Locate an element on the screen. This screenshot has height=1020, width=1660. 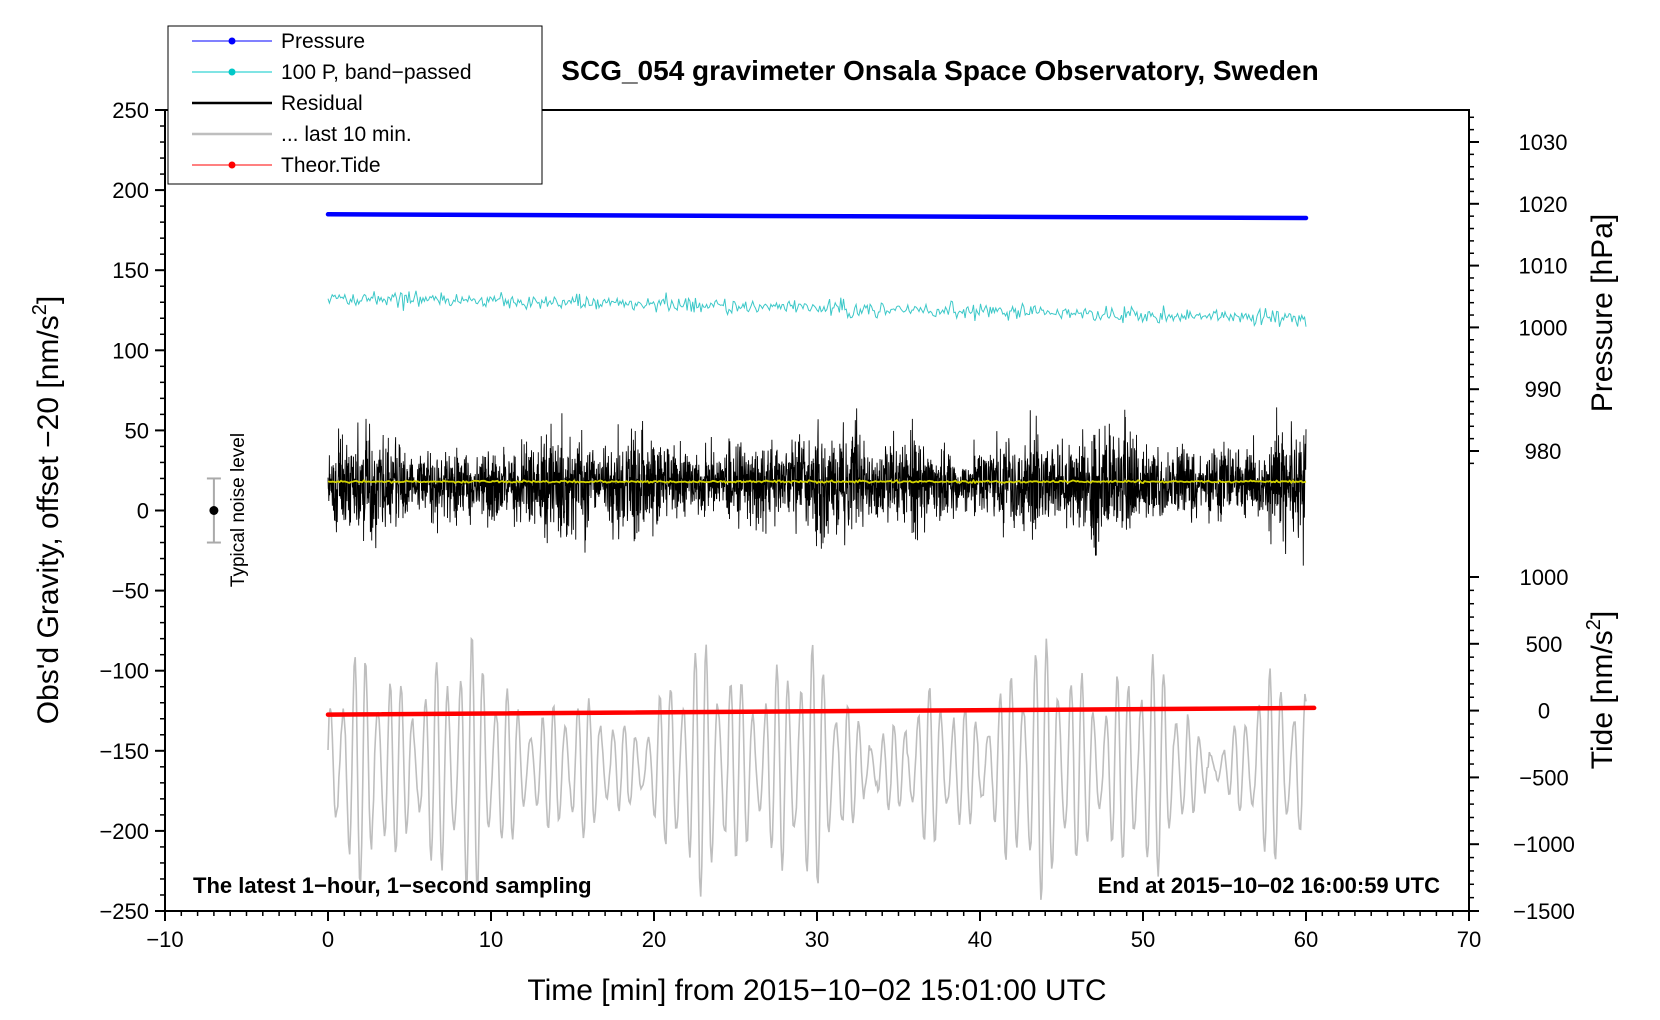
y-tick-label: −250 is located at coordinates (124, 911).